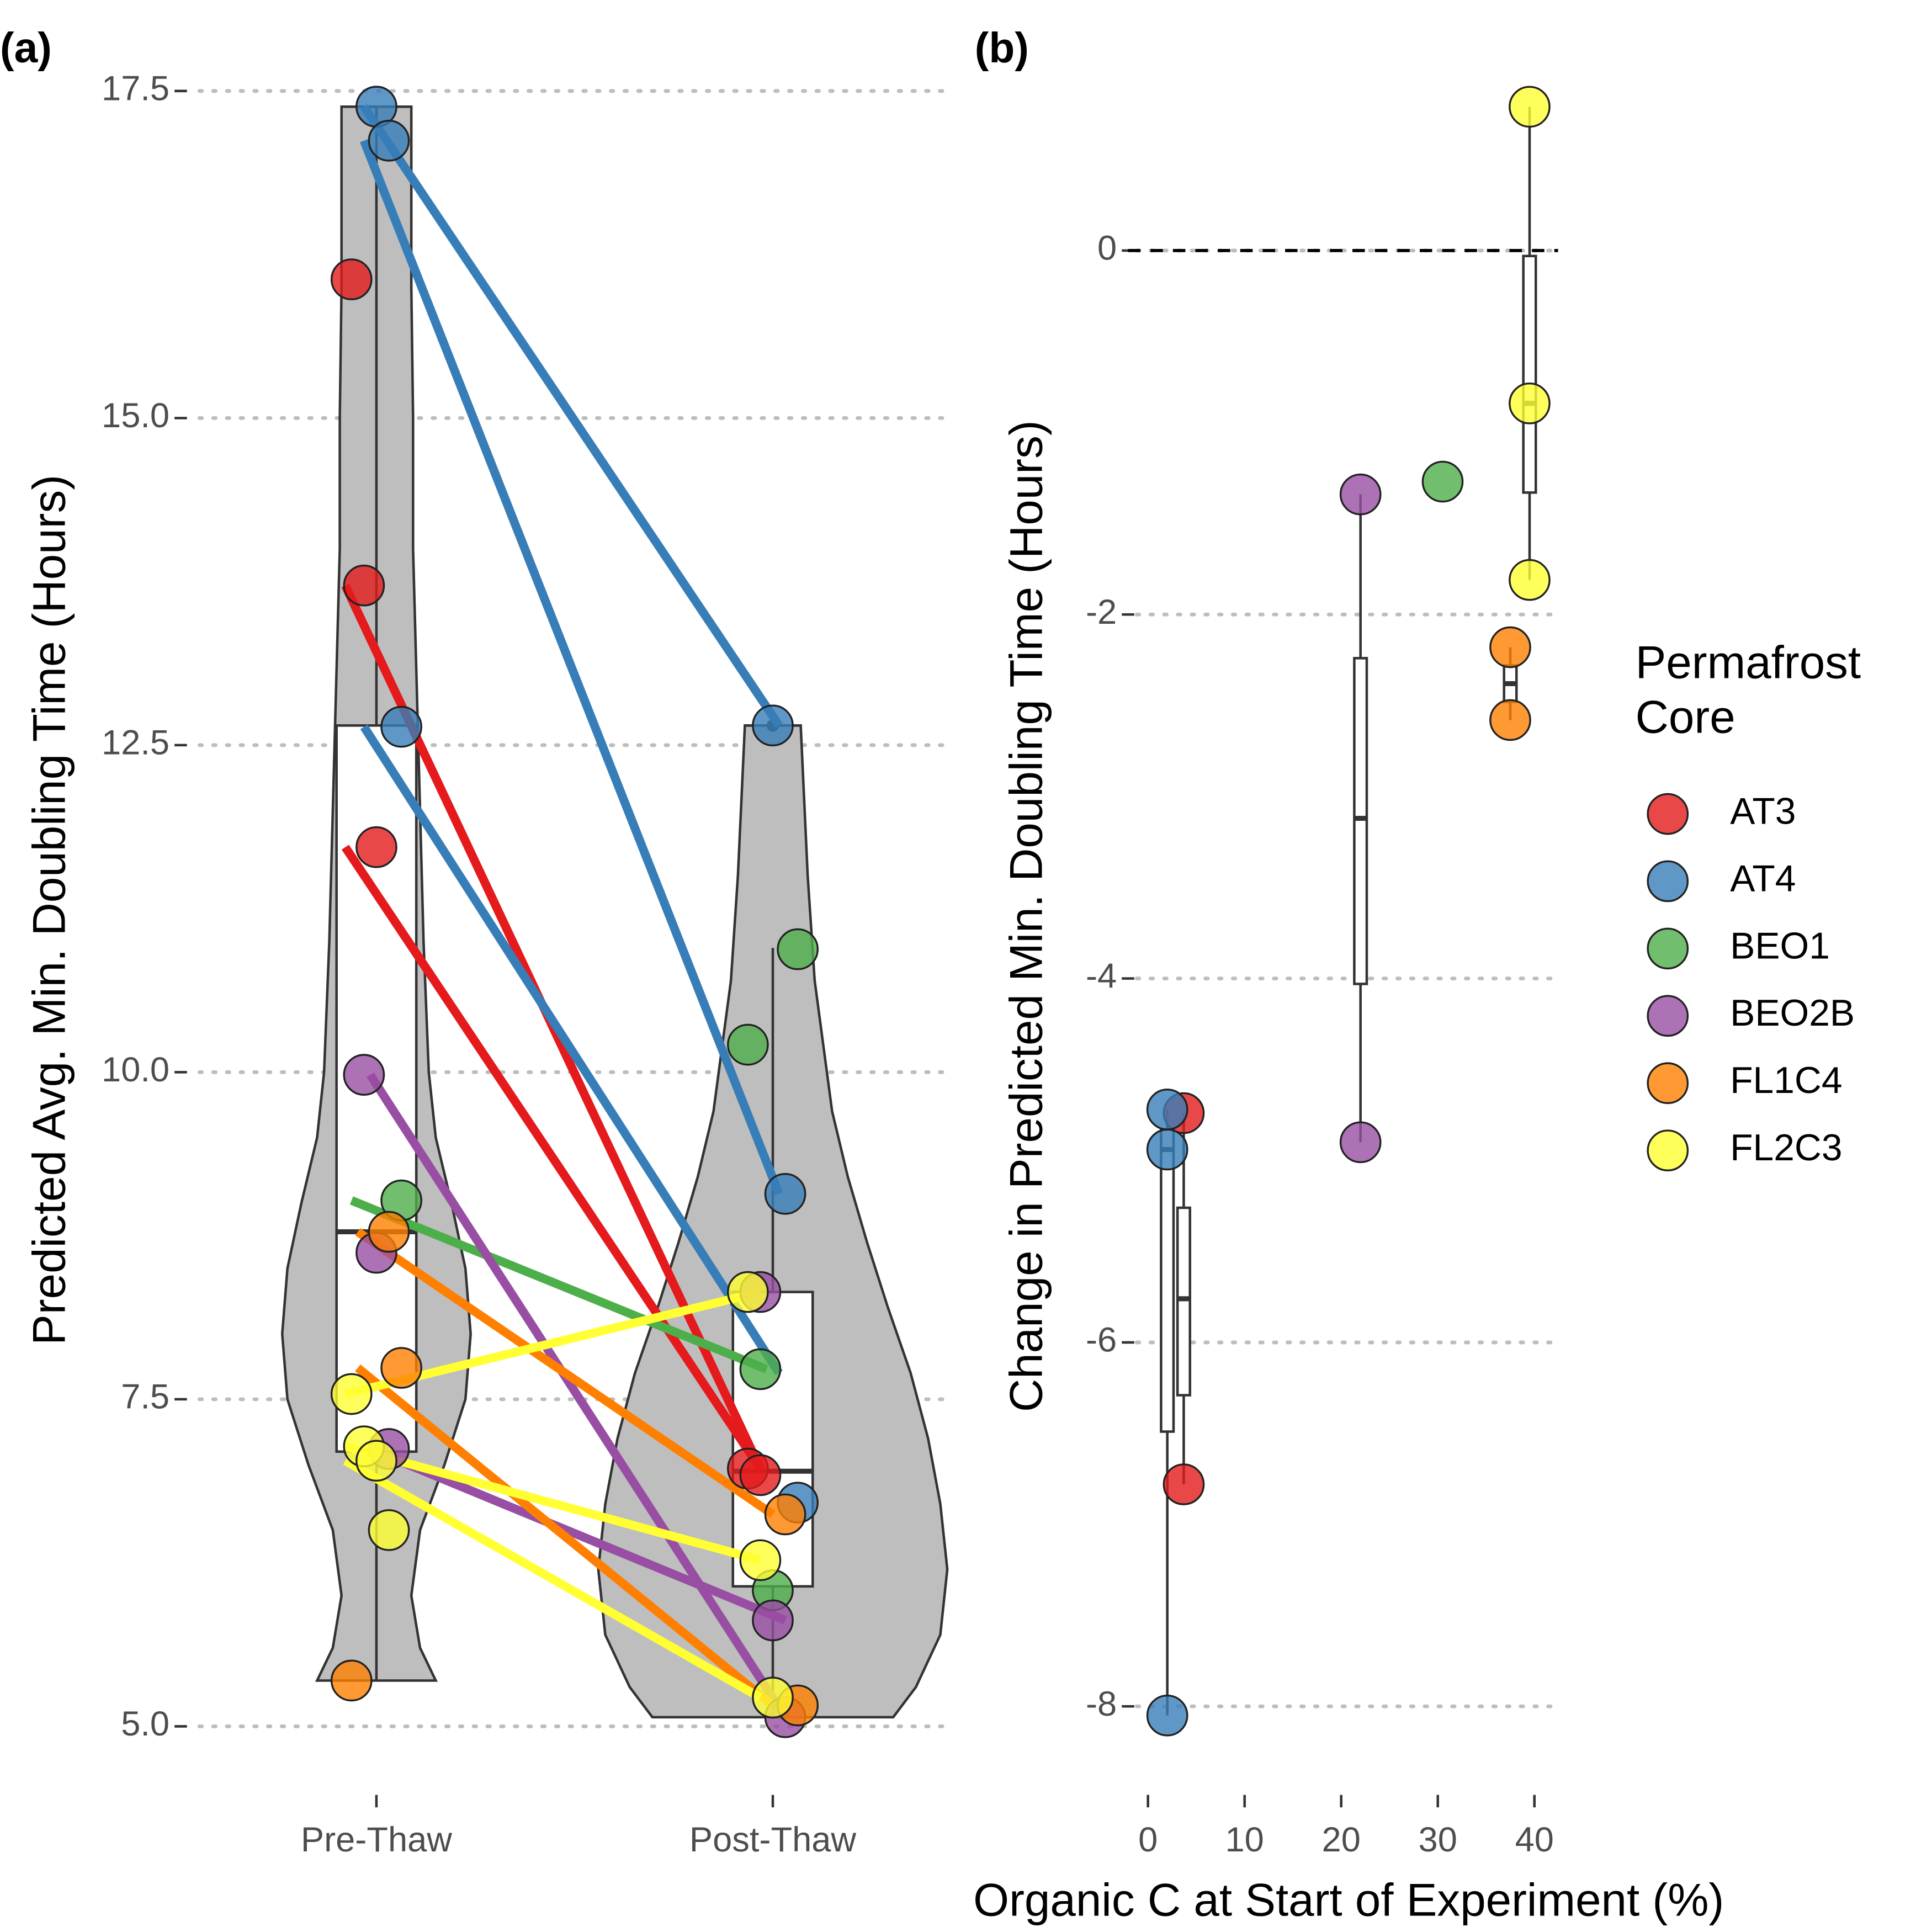  Describe the element at coordinates (135, 1069) in the screenshot. I see `y-tick-label: 10.0` at that location.